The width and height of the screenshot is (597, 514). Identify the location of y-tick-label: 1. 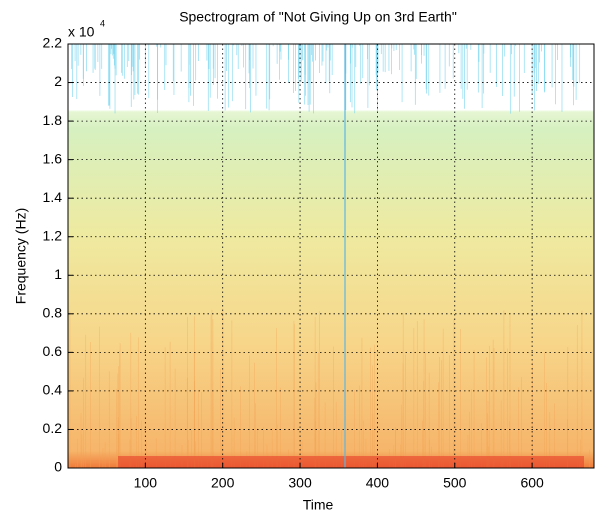
(58, 274).